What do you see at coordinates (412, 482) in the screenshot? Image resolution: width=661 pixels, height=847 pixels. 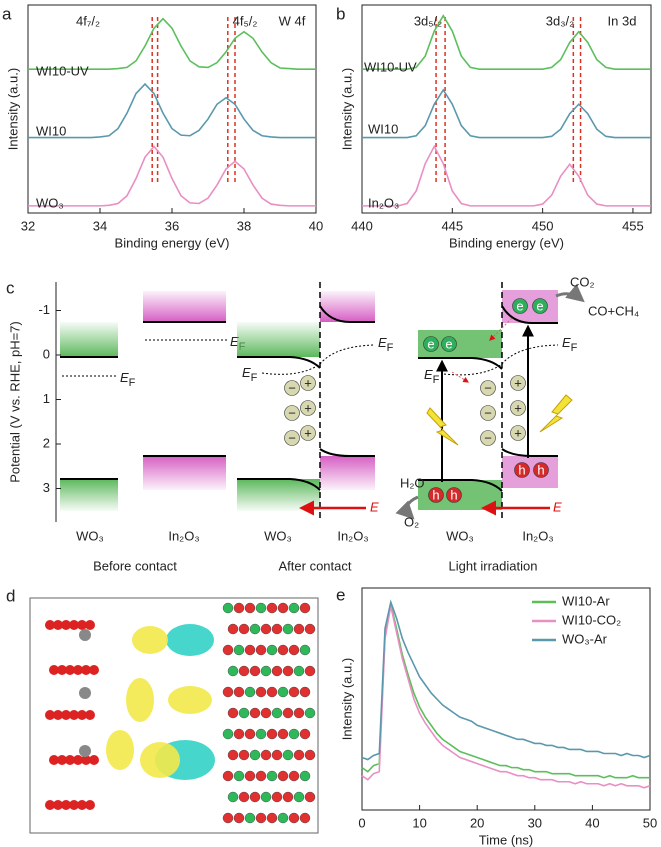 I see `reactant: H₂O` at bounding box center [412, 482].